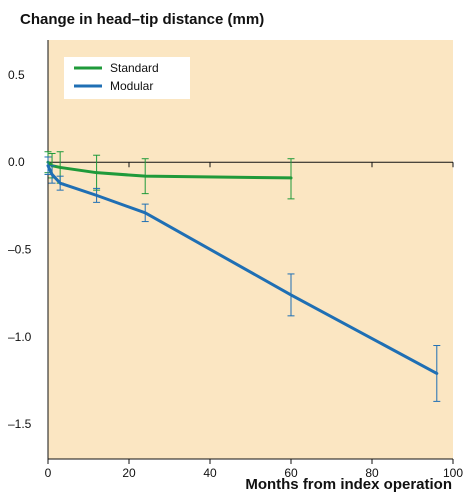 This screenshot has width=466, height=497. Describe the element at coordinates (210, 473) in the screenshot. I see `x-tick-label: 40` at that location.